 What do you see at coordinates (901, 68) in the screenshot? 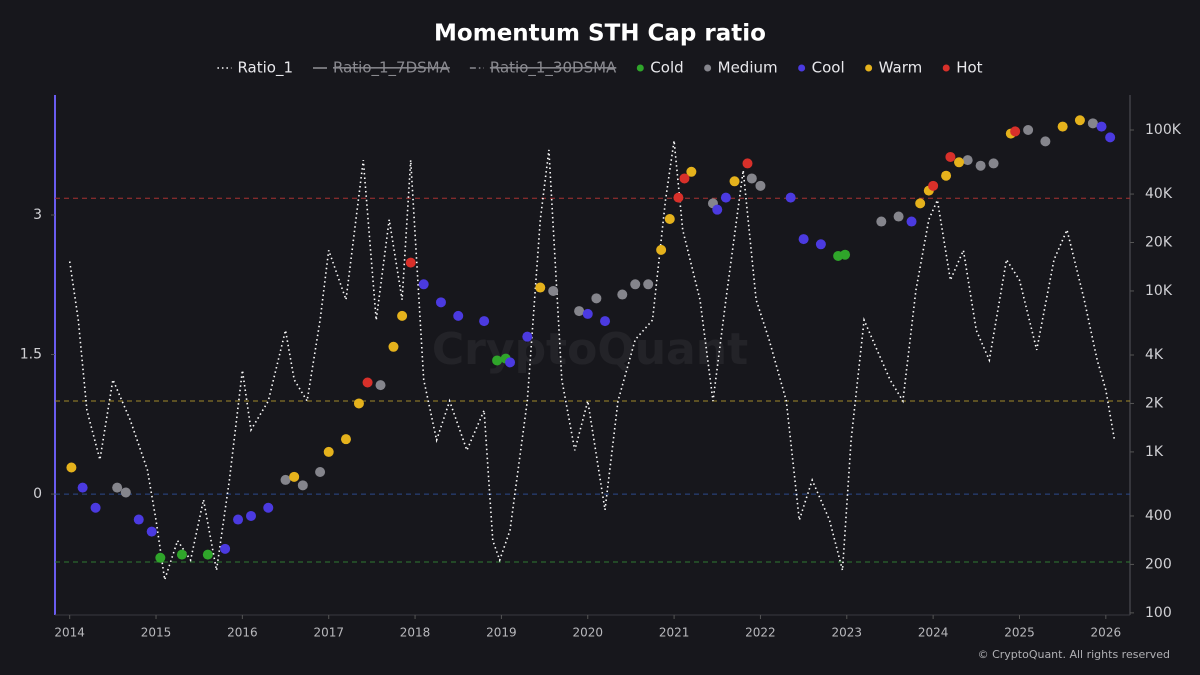
I see `legend-label: Warm` at bounding box center [901, 68].